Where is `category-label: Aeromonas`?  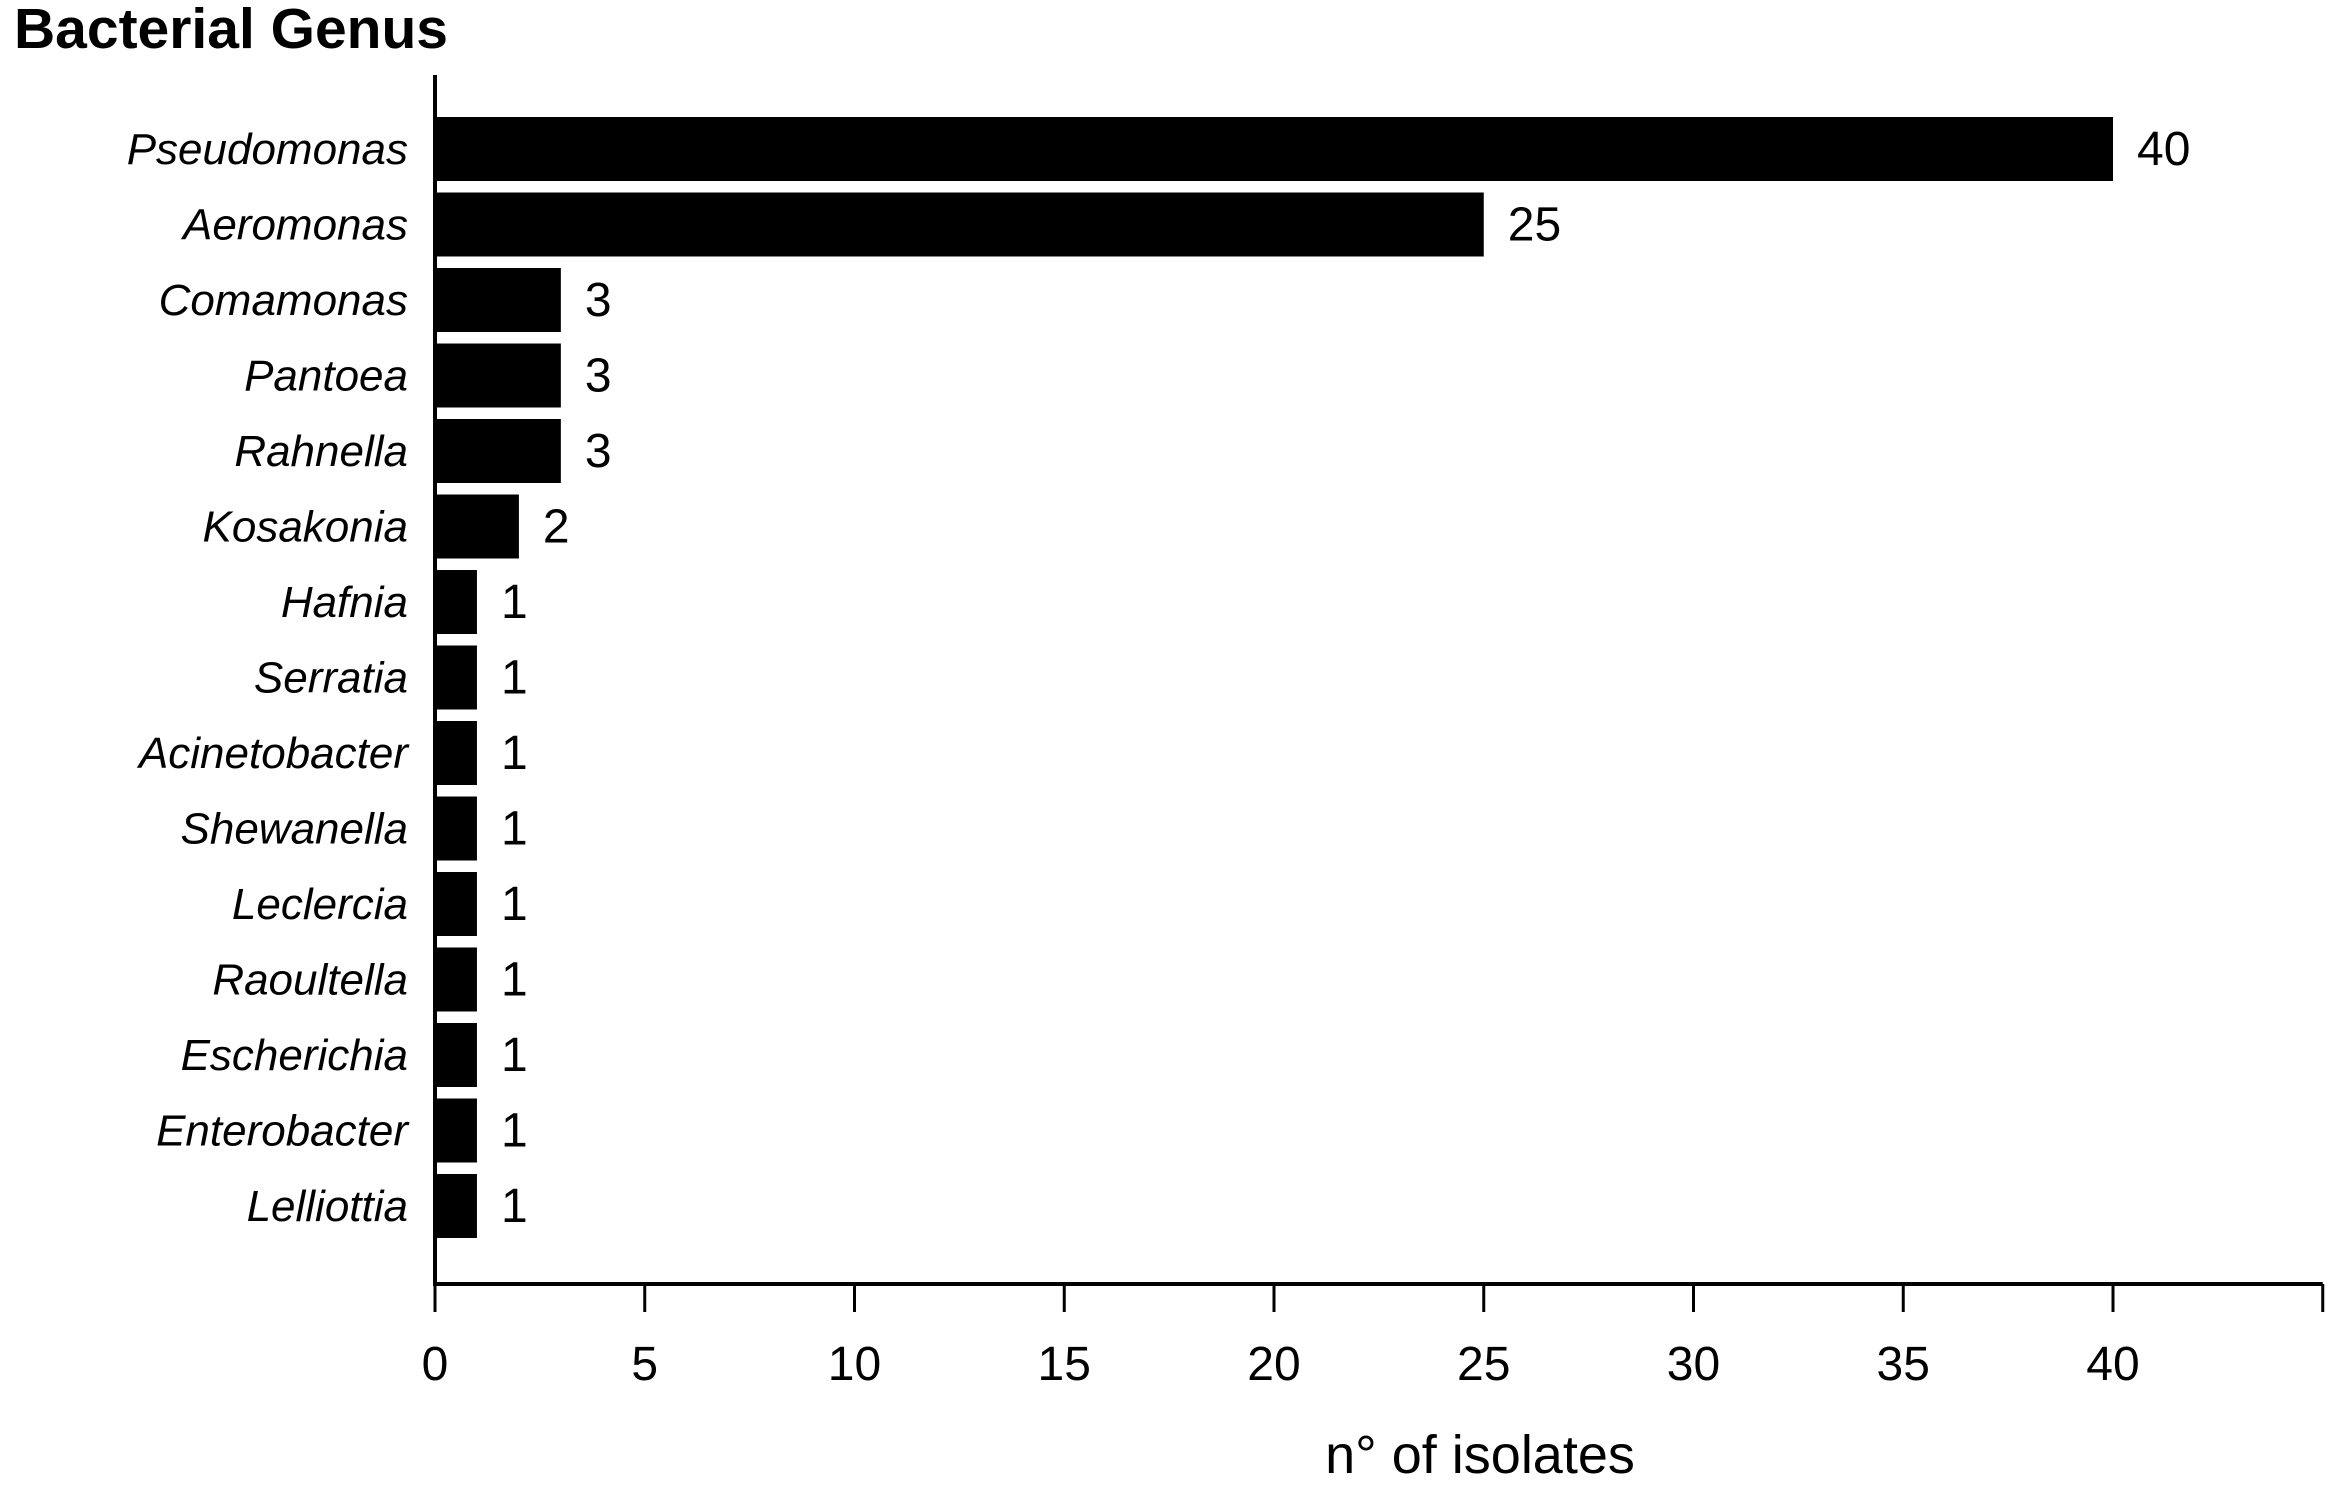 category-label: Aeromonas is located at coordinates (294, 225).